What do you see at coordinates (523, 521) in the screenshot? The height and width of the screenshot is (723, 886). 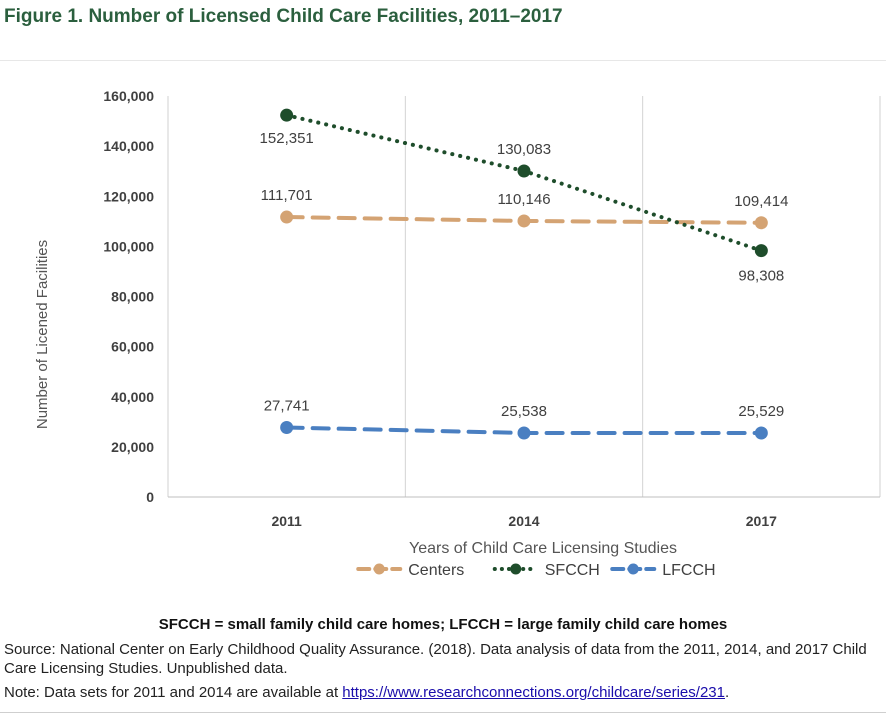 I see `x-tick-label-2014: 2014` at bounding box center [523, 521].